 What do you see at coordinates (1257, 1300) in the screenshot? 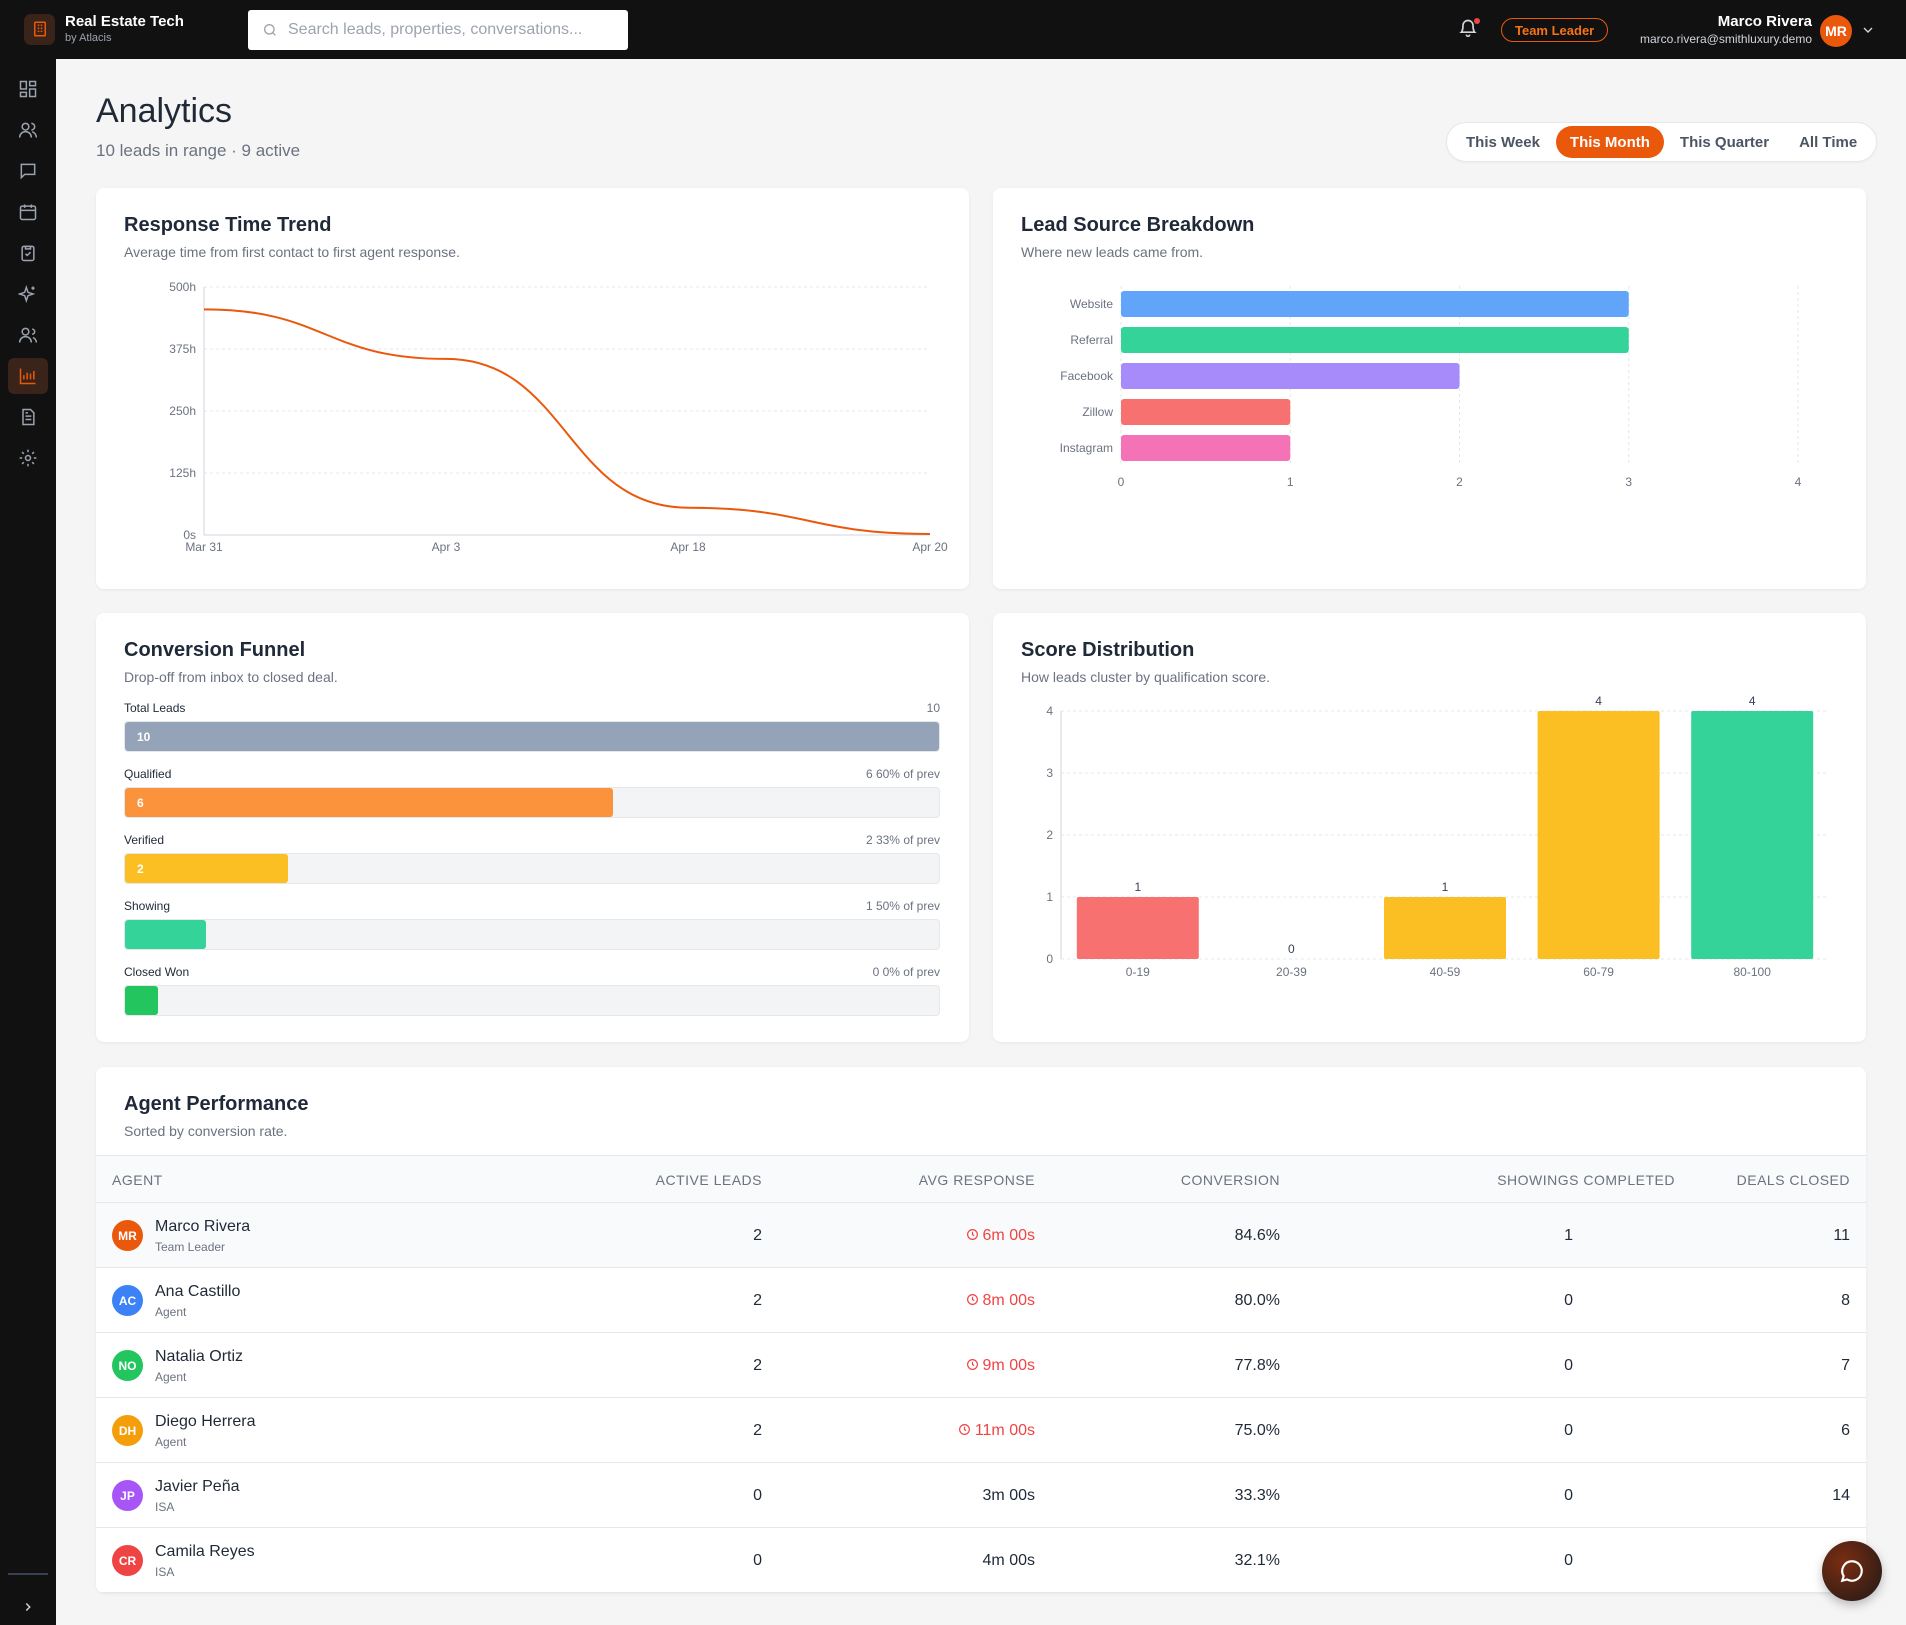
I see `conversion-cell: 80.0%` at bounding box center [1257, 1300].